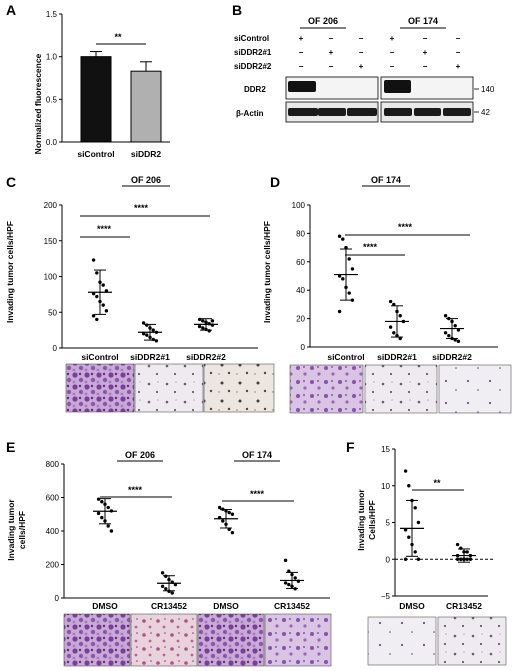 Image resolution: width=520 pixels, height=671 pixels. What do you see at coordinates (140, 455) in the screenshot?
I see `panel-e-title-1: OF 206` at bounding box center [140, 455].